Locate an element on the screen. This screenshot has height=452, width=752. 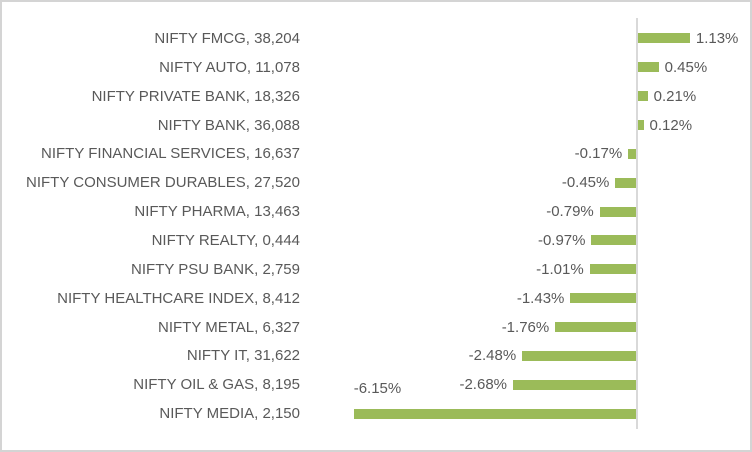
category-label: NIFTY AUTO, 11,078 is located at coordinates (229, 67).